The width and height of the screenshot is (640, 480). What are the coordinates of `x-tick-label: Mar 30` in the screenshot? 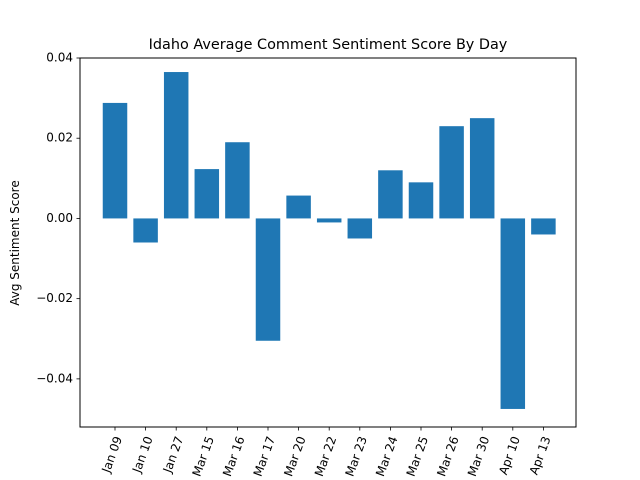 It's located at (478, 456).